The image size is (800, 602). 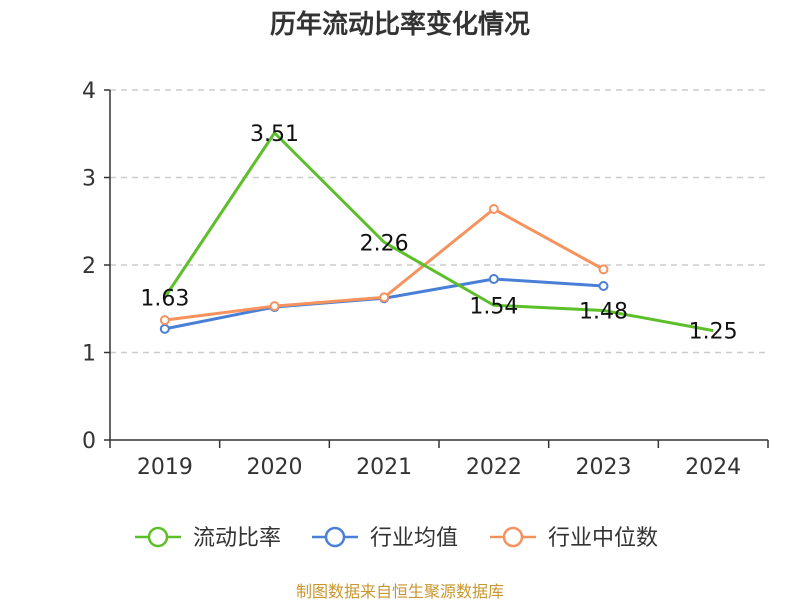 What do you see at coordinates (399, 25) in the screenshot?
I see `chart-title: 历年流动比率变化情况` at bounding box center [399, 25].